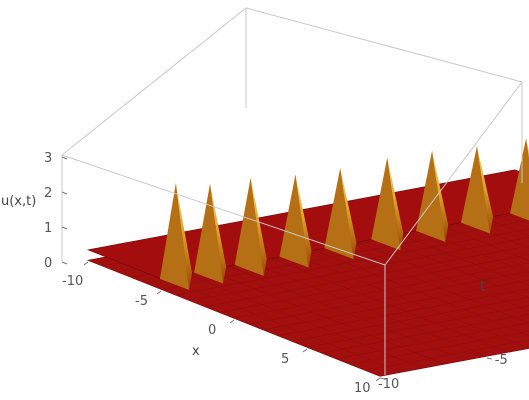 The image size is (529, 400). I want to click on z-axis-label: u(x,t), so click(18, 201).